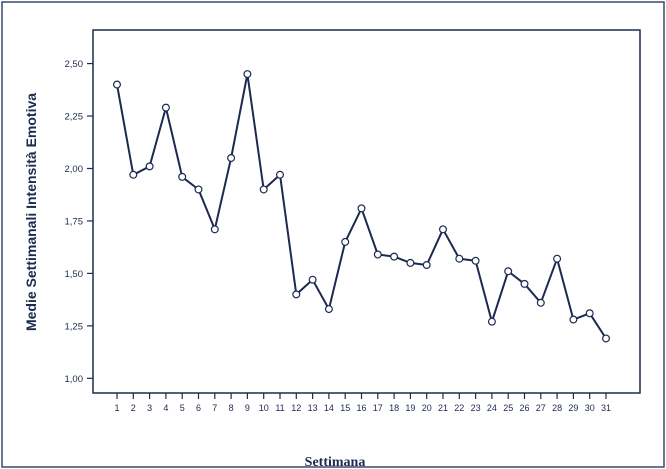  What do you see at coordinates (264, 408) in the screenshot?
I see `x-tick-label: 10` at bounding box center [264, 408].